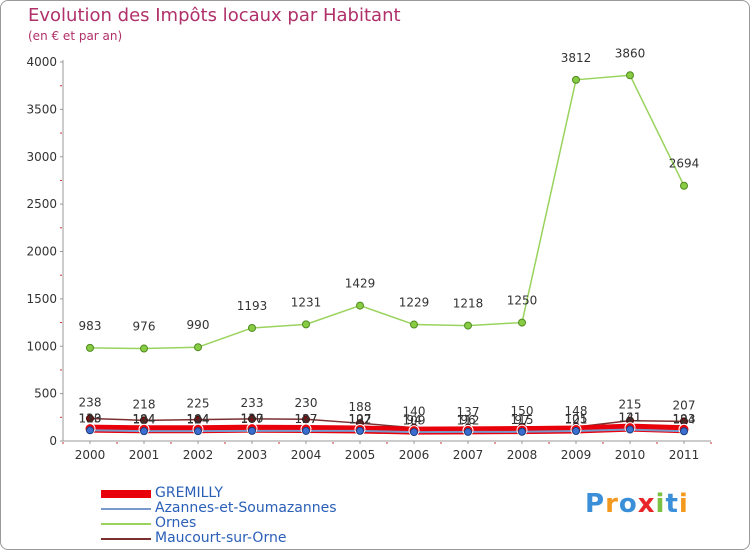  Describe the element at coordinates (468, 412) in the screenshot. I see `data-label: 137` at that location.